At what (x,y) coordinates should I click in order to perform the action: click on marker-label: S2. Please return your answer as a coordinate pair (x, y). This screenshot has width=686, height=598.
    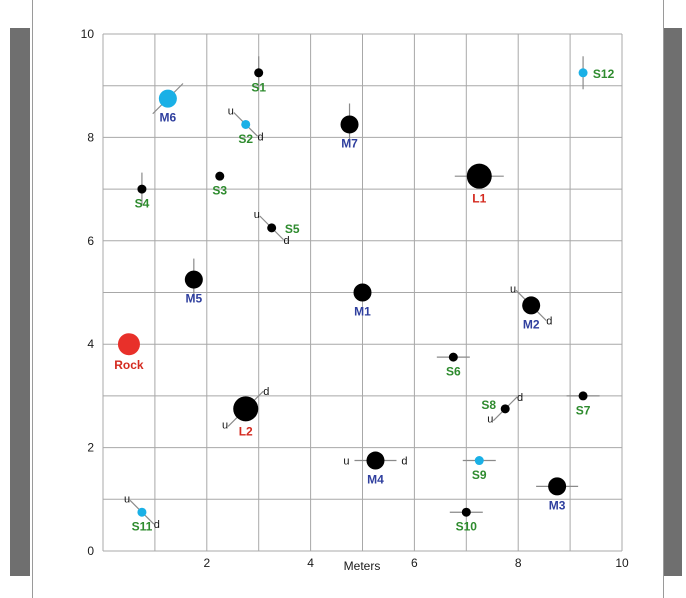
    Looking at the image, I should click on (245, 139).